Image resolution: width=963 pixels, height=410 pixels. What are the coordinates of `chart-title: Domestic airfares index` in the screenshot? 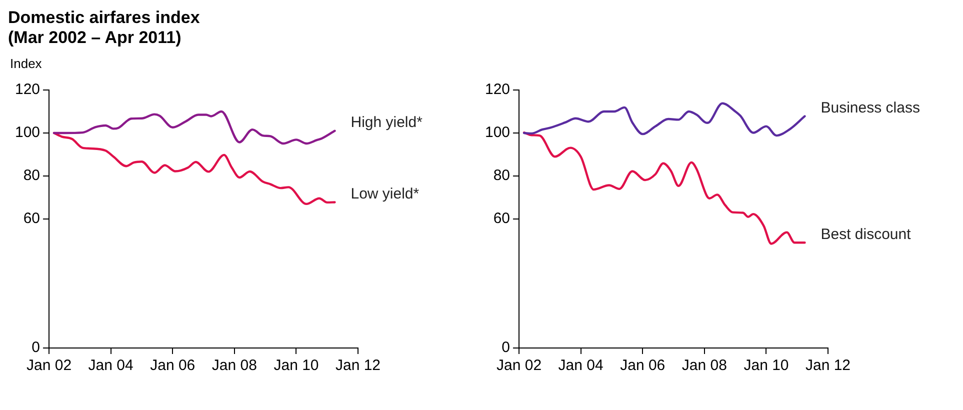 It's located at (104, 18).